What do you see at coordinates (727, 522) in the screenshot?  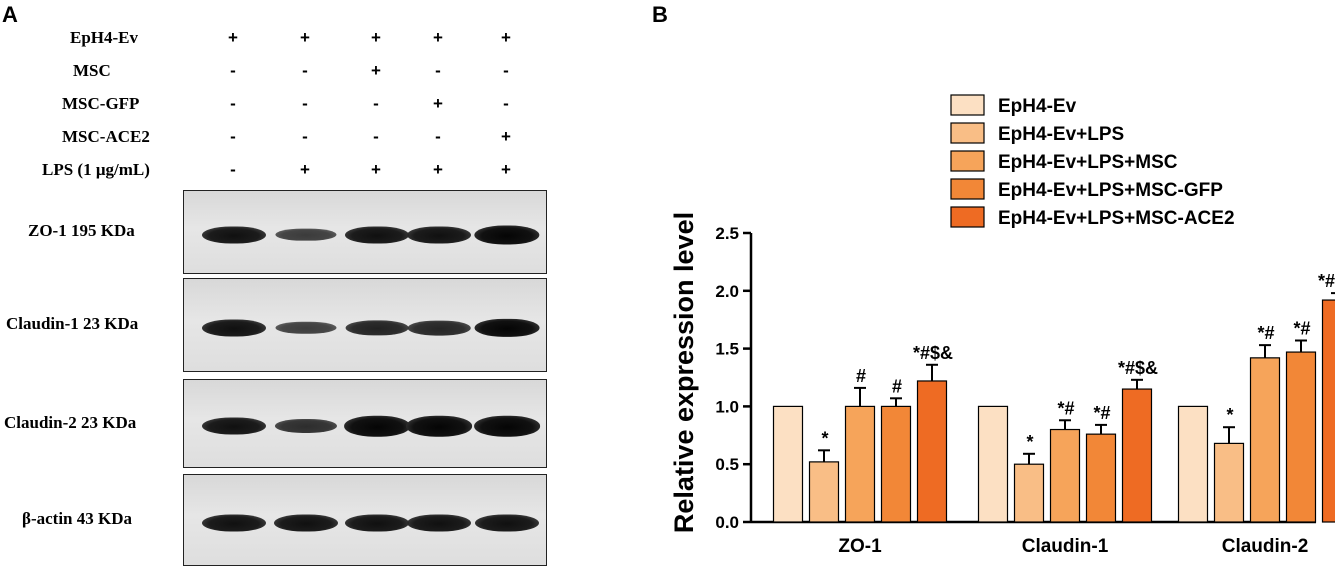 I see `y-tick-label: 0.0` at bounding box center [727, 522].